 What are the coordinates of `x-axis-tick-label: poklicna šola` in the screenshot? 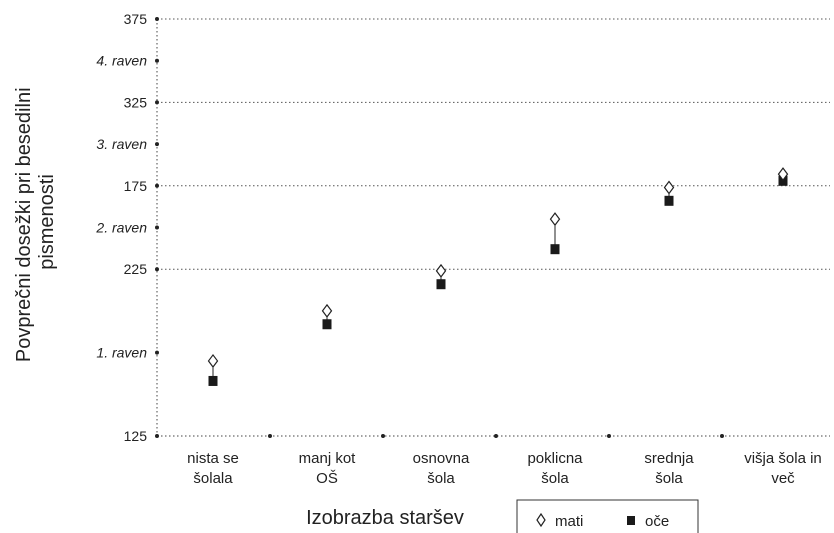 It's located at (555, 468).